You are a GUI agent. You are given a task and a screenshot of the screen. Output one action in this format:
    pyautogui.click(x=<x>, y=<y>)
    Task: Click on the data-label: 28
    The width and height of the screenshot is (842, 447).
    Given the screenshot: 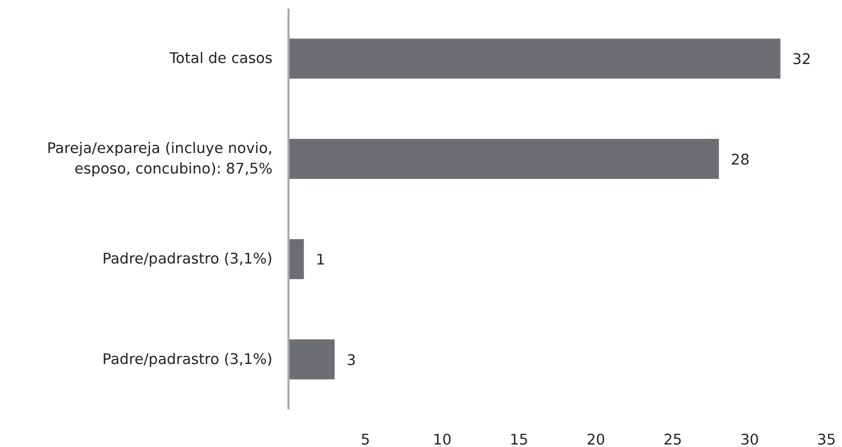 What is the action you would take?
    pyautogui.click(x=740, y=159)
    